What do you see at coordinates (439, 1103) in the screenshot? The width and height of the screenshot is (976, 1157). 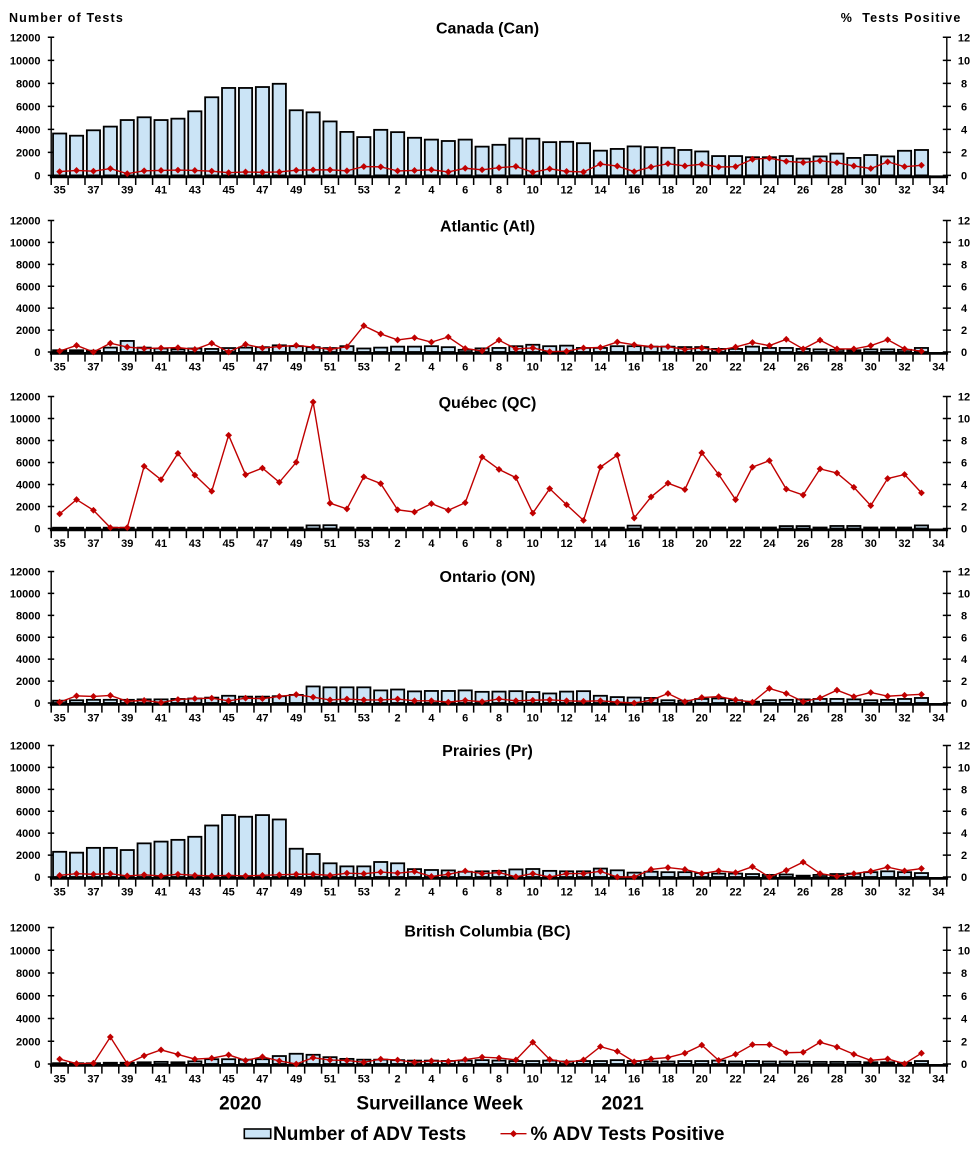 I see `svg-text: Surveillance Week` at bounding box center [439, 1103].